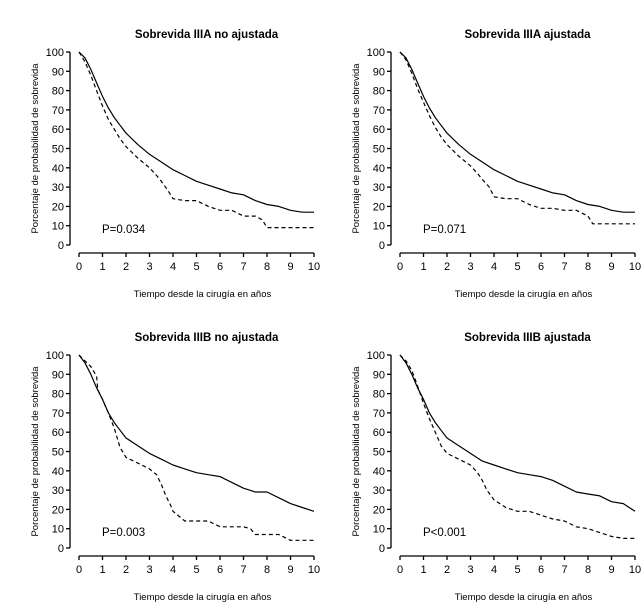  I want to click on p-value-annotation: P=0.071, so click(444, 230).